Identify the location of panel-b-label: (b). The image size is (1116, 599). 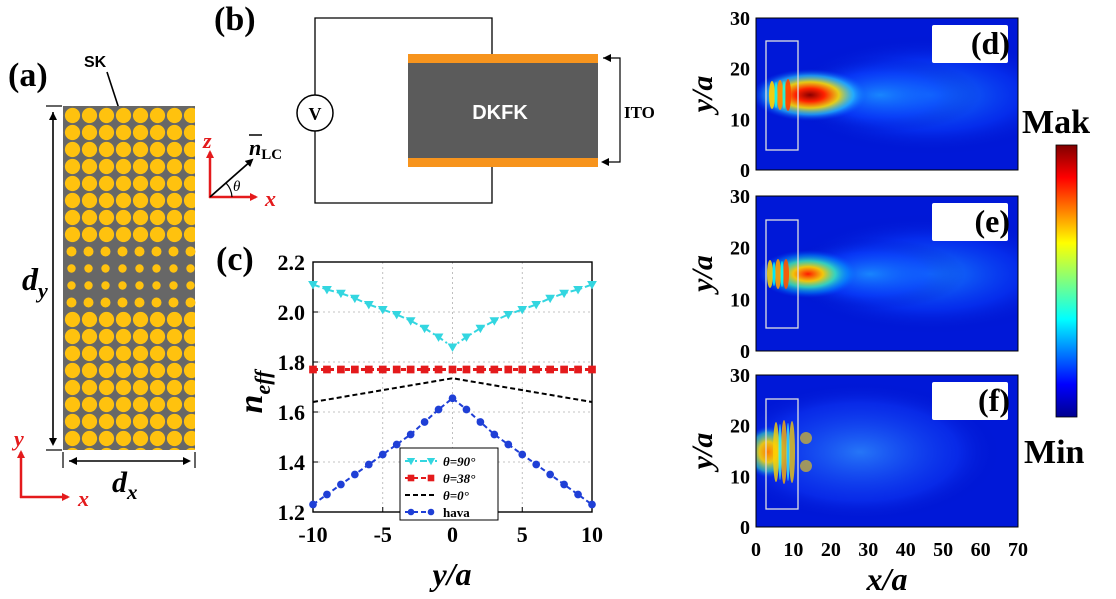
(235, 19).